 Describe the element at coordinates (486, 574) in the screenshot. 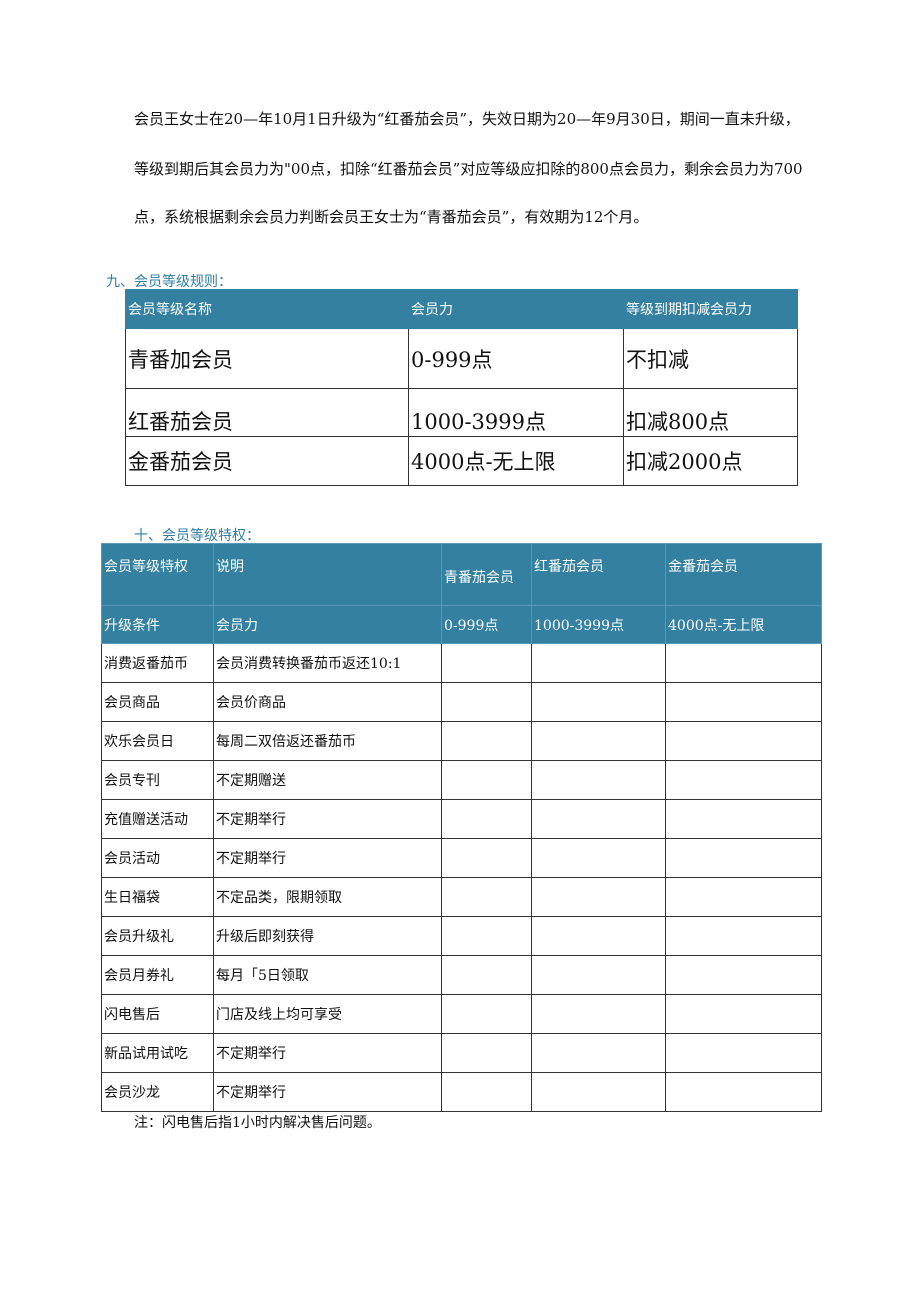

I see `col-header: 青番茄会员` at that location.